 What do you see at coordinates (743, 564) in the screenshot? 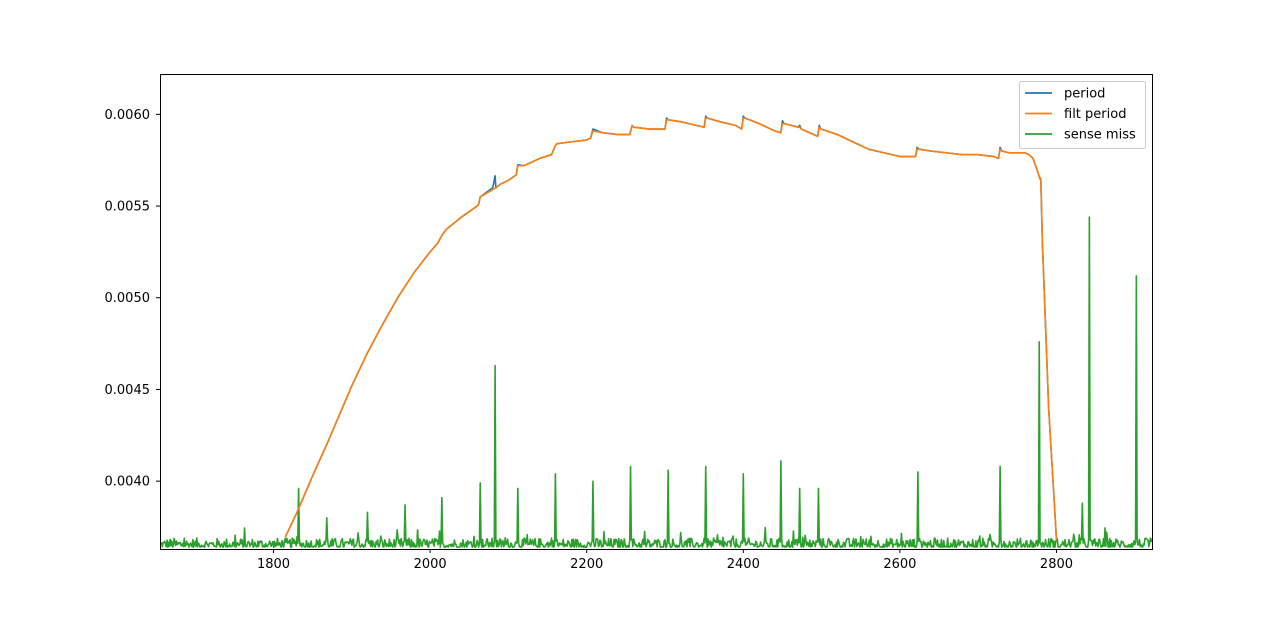
I see `x-tick-label: 2400` at bounding box center [743, 564].